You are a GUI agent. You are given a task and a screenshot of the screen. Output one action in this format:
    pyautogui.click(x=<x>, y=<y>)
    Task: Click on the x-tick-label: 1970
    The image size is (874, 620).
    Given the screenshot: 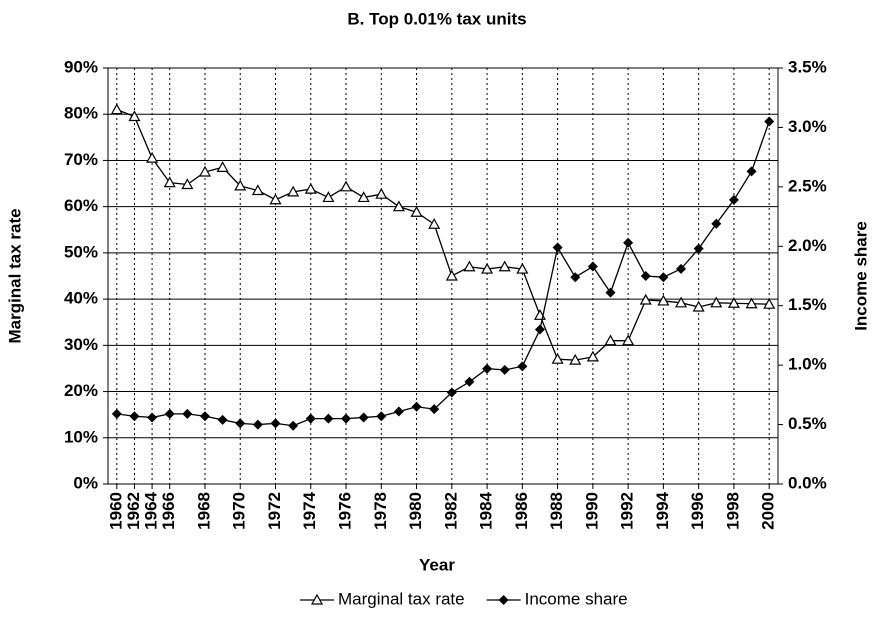 What is the action you would take?
    pyautogui.click(x=239, y=511)
    